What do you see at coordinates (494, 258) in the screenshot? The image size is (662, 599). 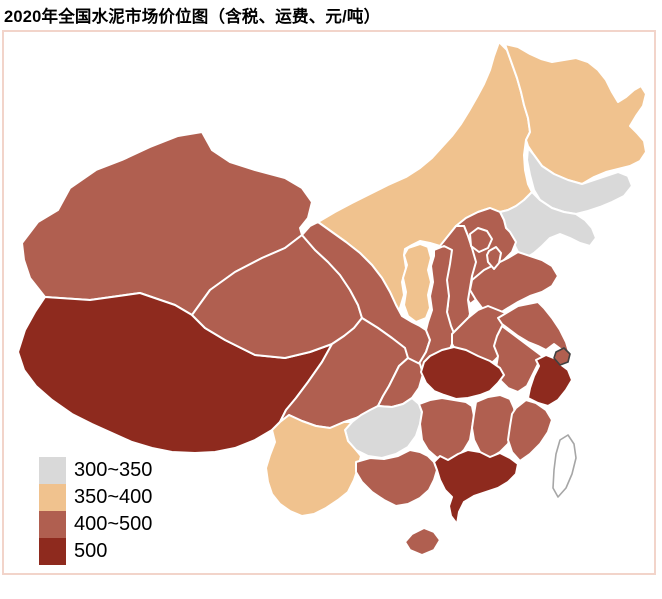 I see `province-tianjin` at bounding box center [494, 258].